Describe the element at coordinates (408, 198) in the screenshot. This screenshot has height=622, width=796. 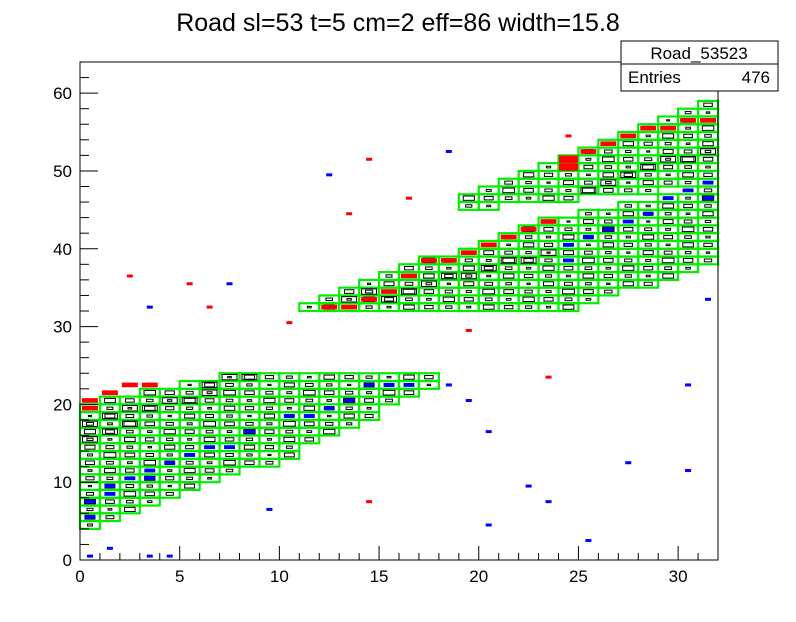
I see `red-outlier` at that location.